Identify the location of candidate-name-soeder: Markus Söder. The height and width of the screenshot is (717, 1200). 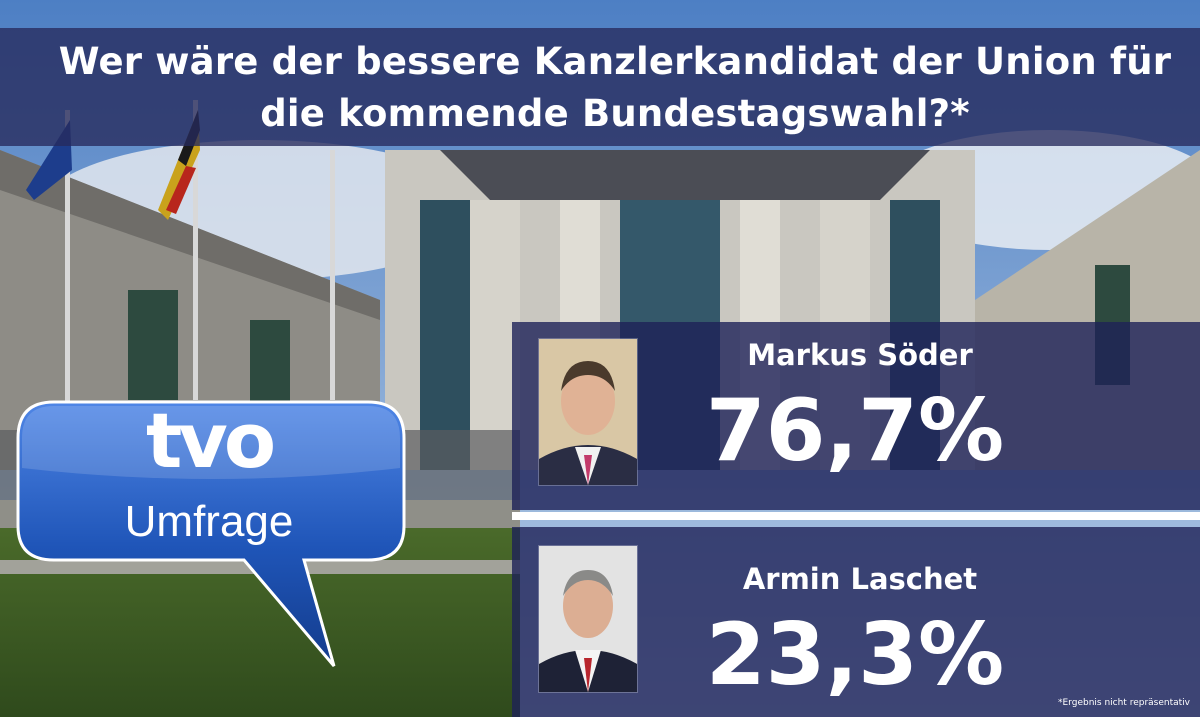
(860, 355).